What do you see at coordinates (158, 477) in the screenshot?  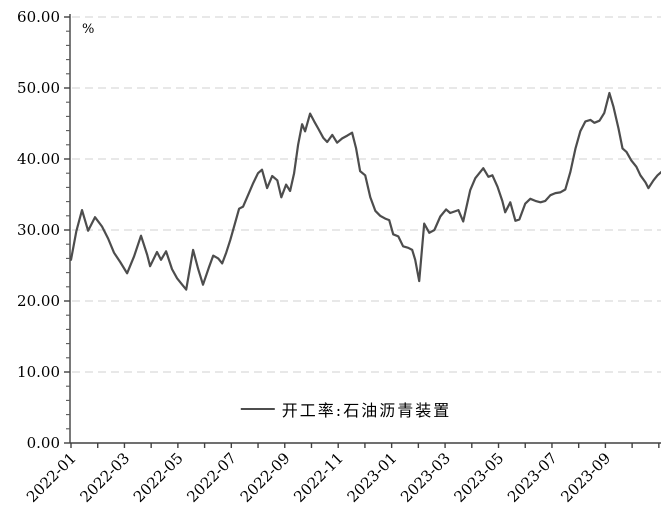 I see `x-tick-label: 2022-05` at bounding box center [158, 477].